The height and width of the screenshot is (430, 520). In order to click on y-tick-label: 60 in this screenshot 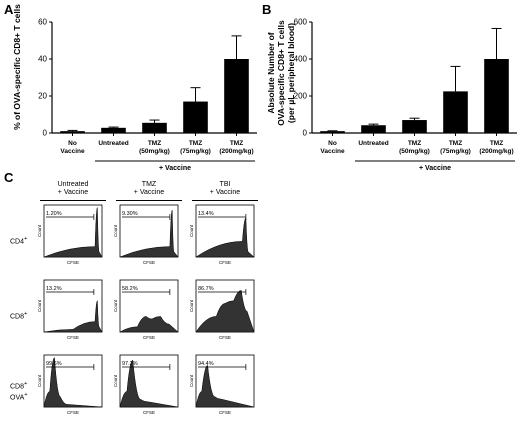, I will do `click(42, 22)`.